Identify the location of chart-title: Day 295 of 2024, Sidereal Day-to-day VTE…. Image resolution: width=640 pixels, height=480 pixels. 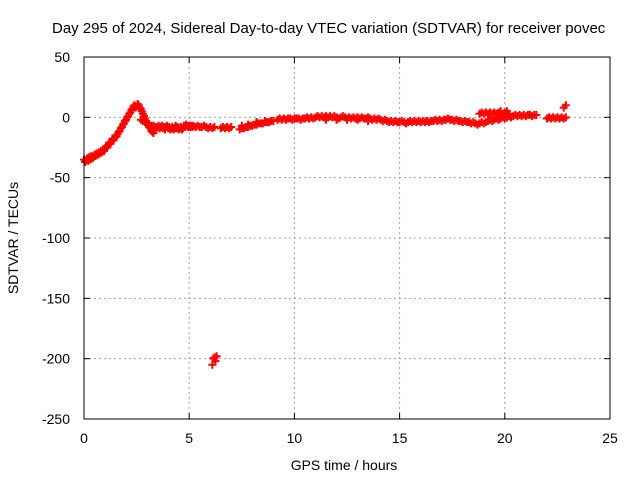
(329, 28).